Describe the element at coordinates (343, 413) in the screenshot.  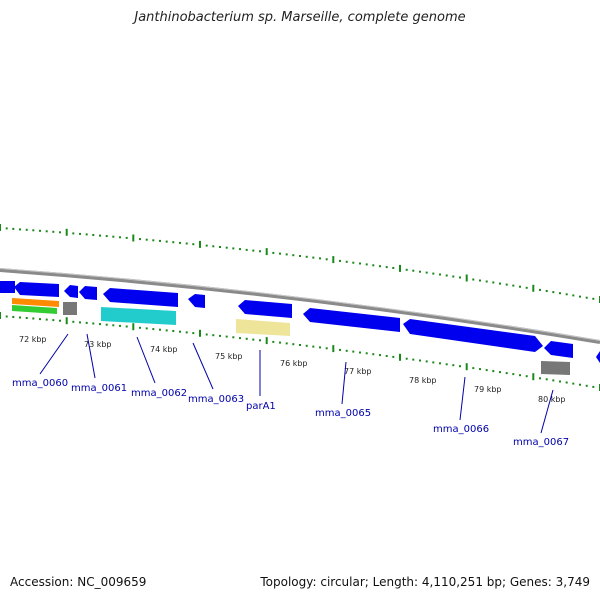
I see `gene-label-mma-0065: mma_0065` at that location.